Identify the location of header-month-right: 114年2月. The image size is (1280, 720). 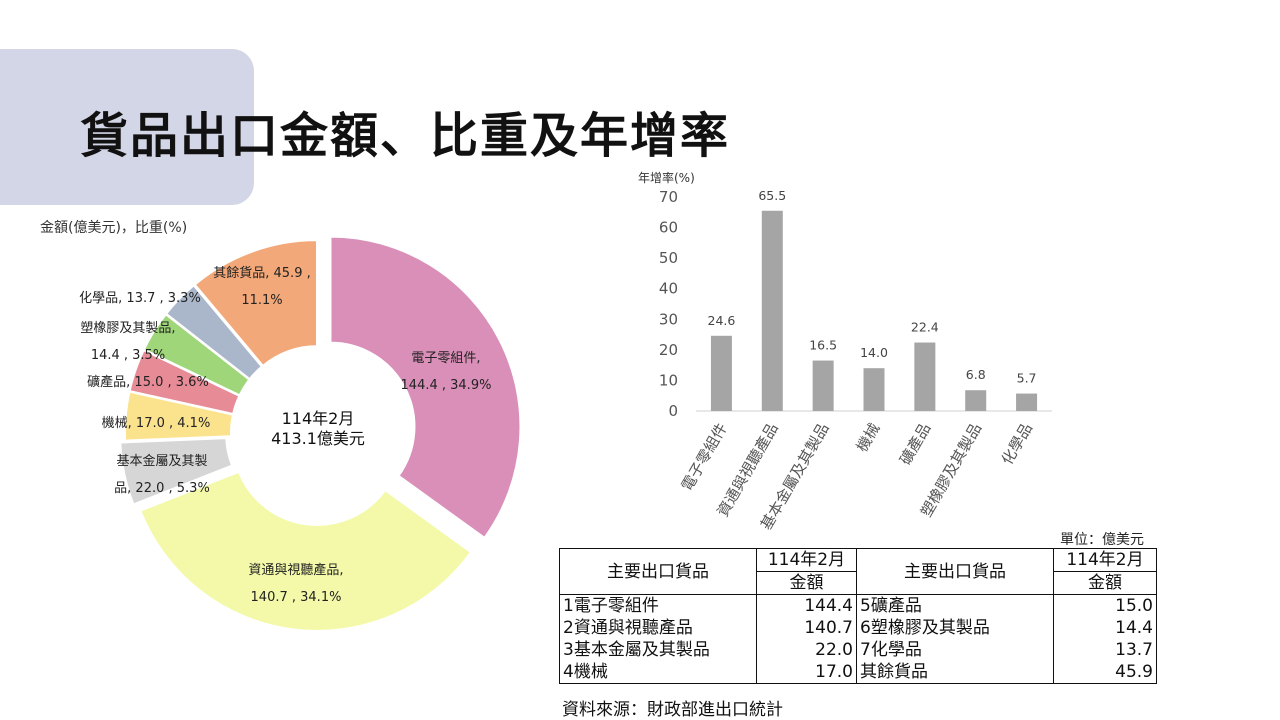
(1105, 560).